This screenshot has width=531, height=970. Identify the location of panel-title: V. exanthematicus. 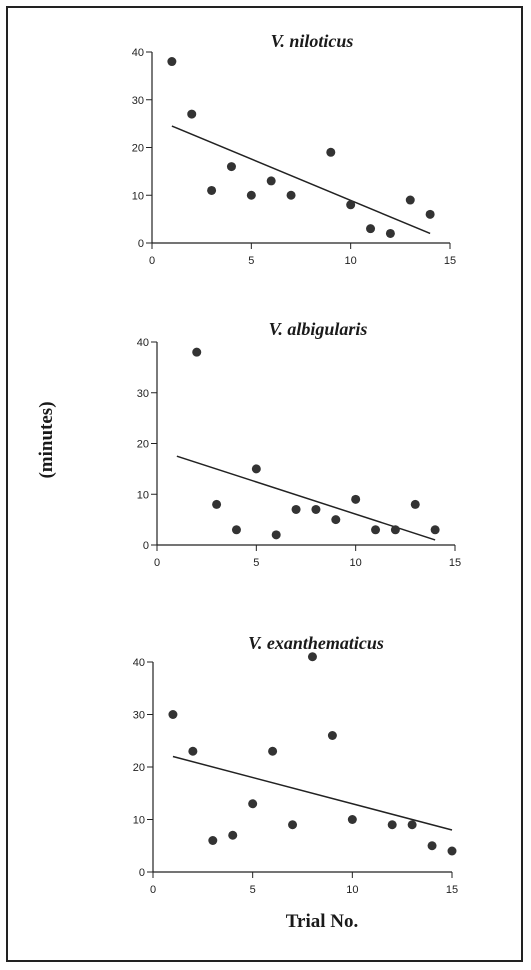
(316, 643).